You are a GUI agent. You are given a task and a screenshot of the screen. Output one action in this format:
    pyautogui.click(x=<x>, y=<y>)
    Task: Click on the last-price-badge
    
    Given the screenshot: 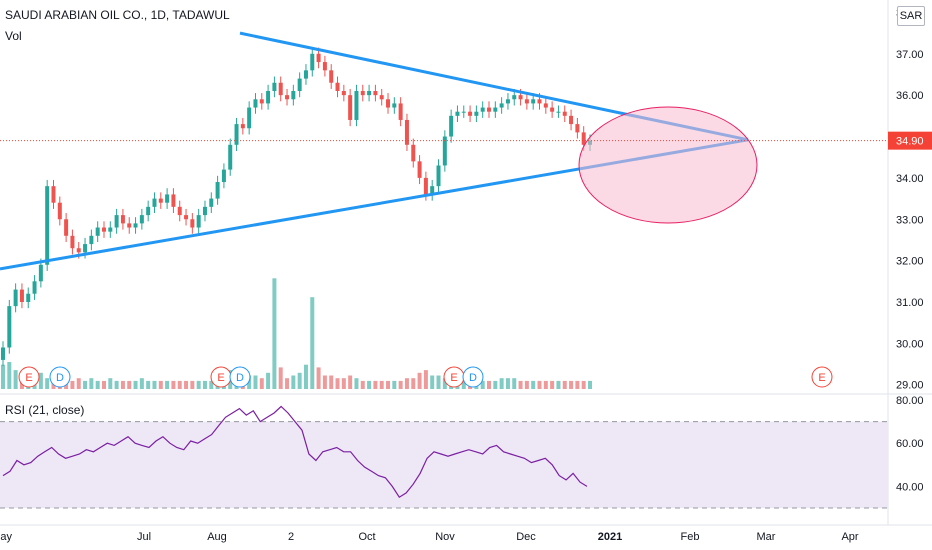 What is the action you would take?
    pyautogui.click(x=910, y=140)
    